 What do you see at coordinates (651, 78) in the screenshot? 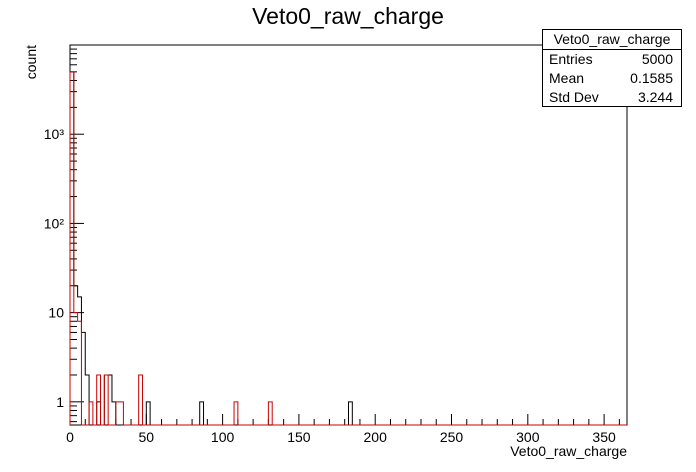
I see `stats-value: 0.1585` at bounding box center [651, 78].